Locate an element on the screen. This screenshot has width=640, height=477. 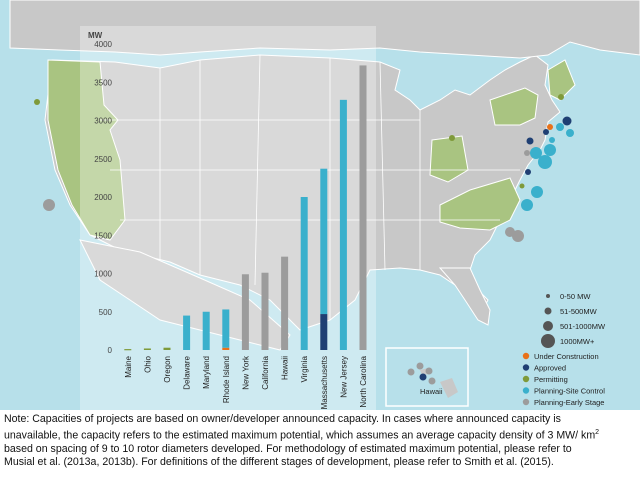
y-tick-label: 2000 is located at coordinates (103, 197).